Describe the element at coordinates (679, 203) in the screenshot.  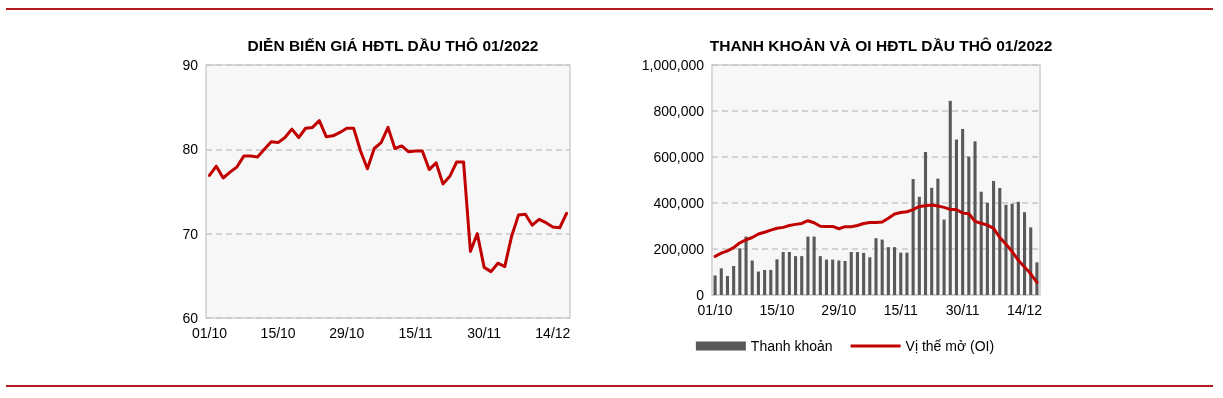
I see `y-tick-label: 400,000` at that location.